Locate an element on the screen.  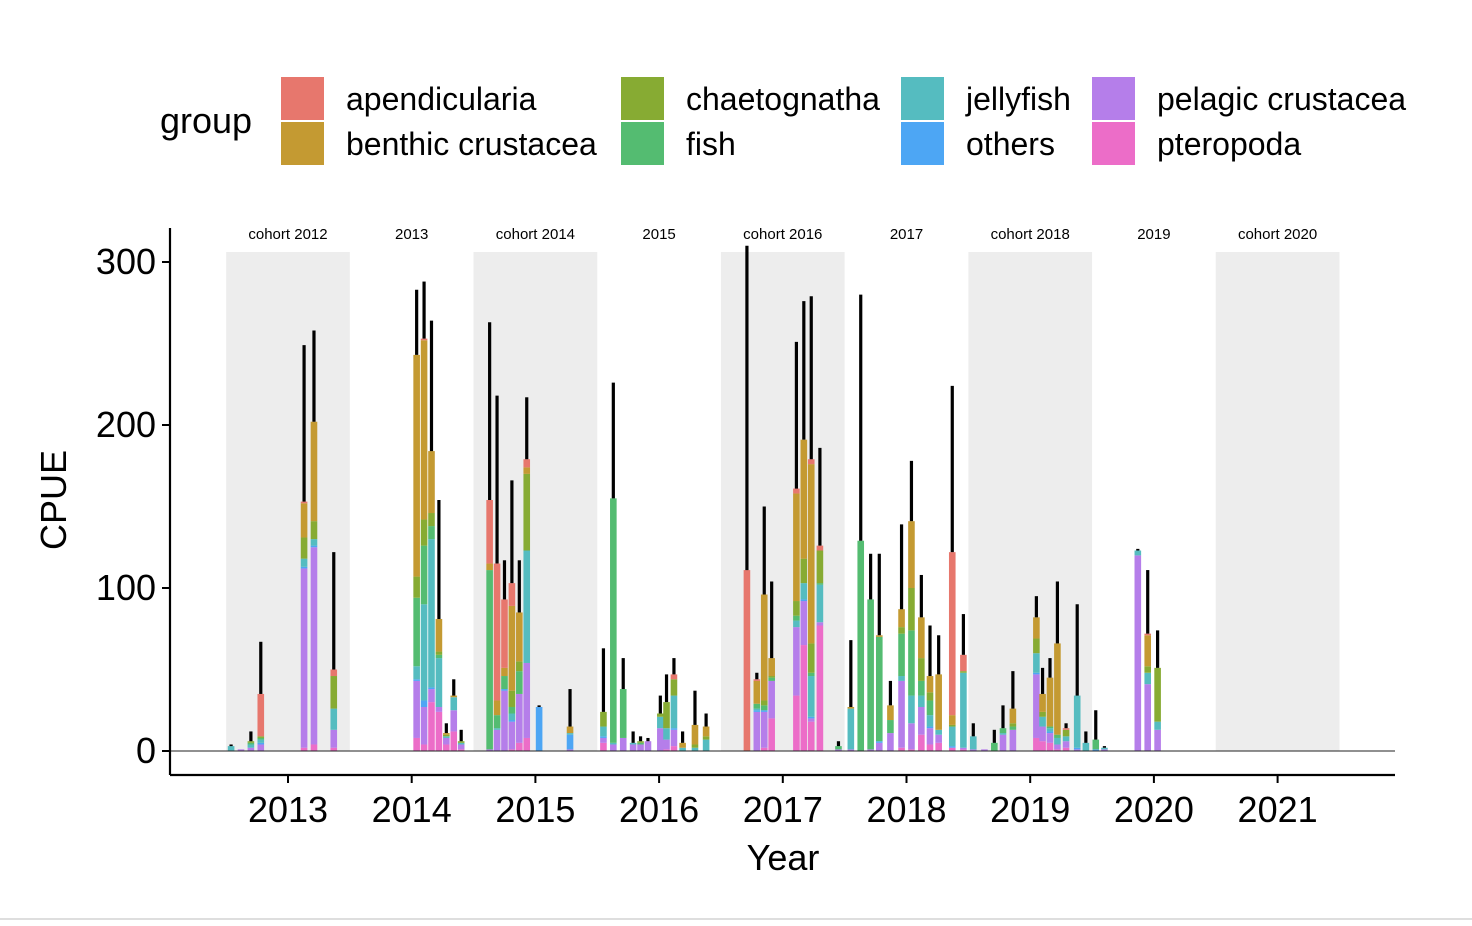
legend-label: apendicularia is located at coordinates (441, 99).